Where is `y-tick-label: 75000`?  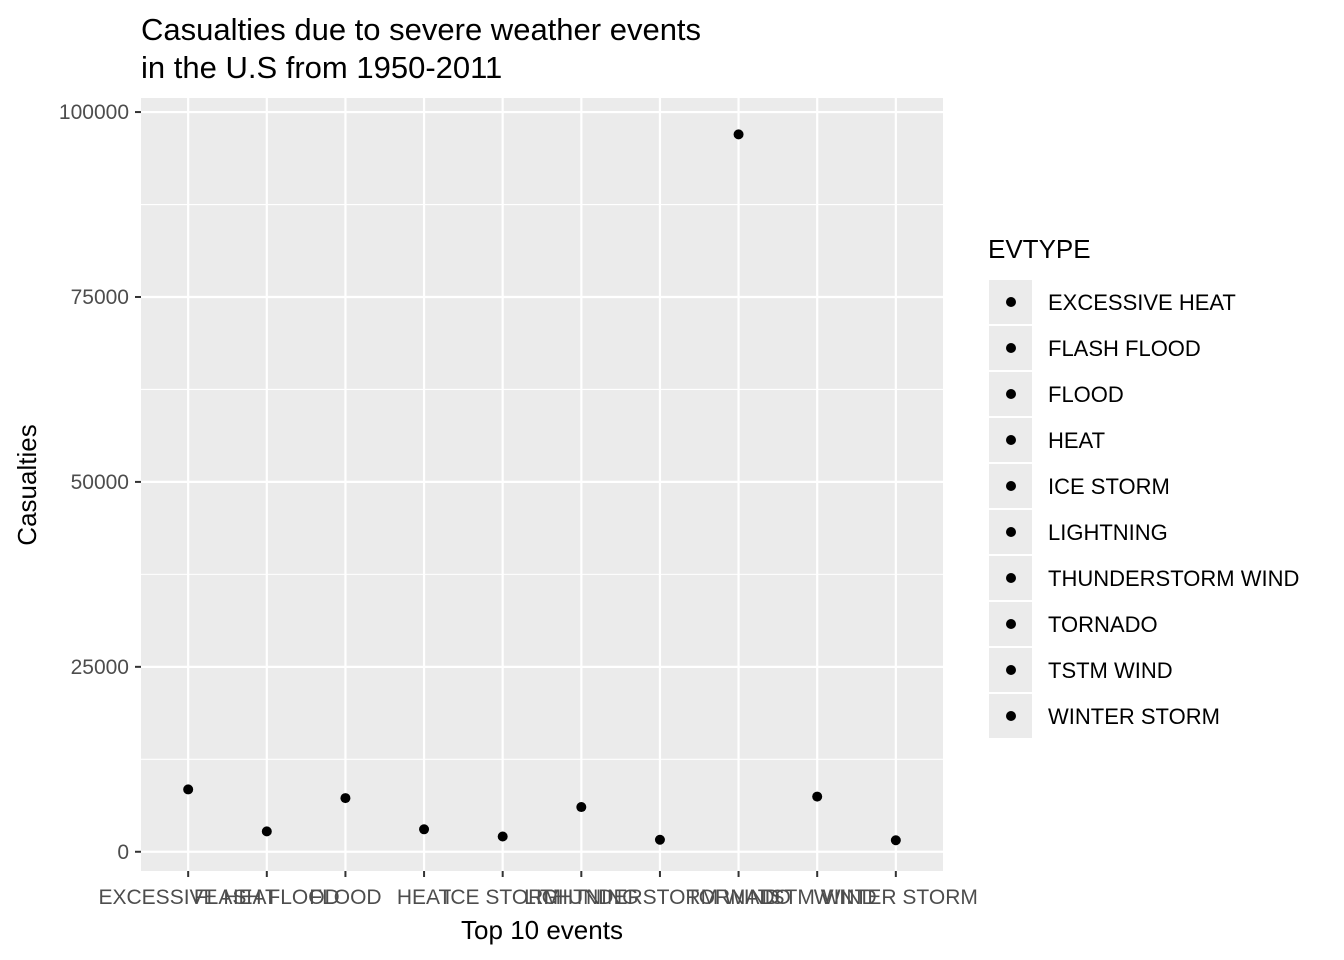
y-tick-label: 75000 is located at coordinates (100, 297).